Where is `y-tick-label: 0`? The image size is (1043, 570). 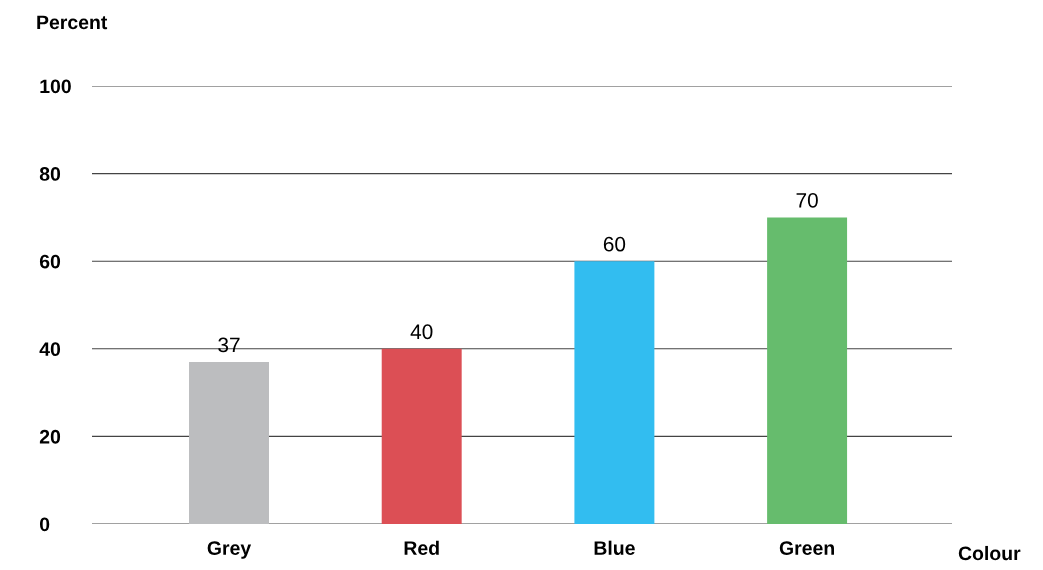
y-tick-label: 0 is located at coordinates (44, 524).